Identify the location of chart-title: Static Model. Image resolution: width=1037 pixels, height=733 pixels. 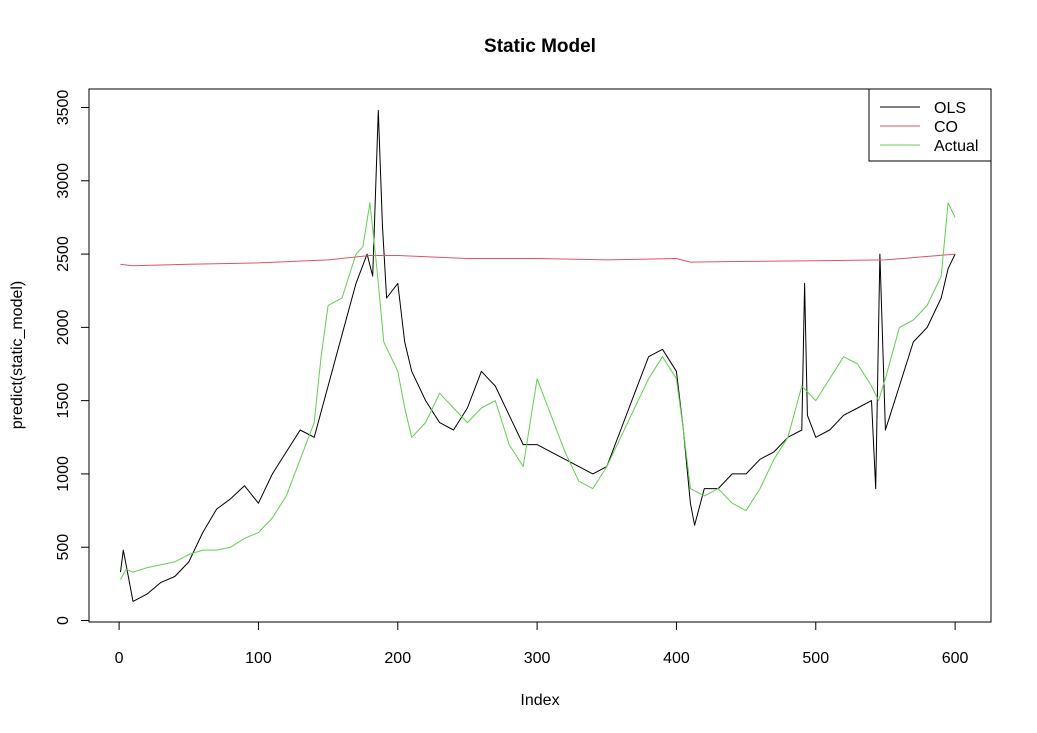
(540, 46).